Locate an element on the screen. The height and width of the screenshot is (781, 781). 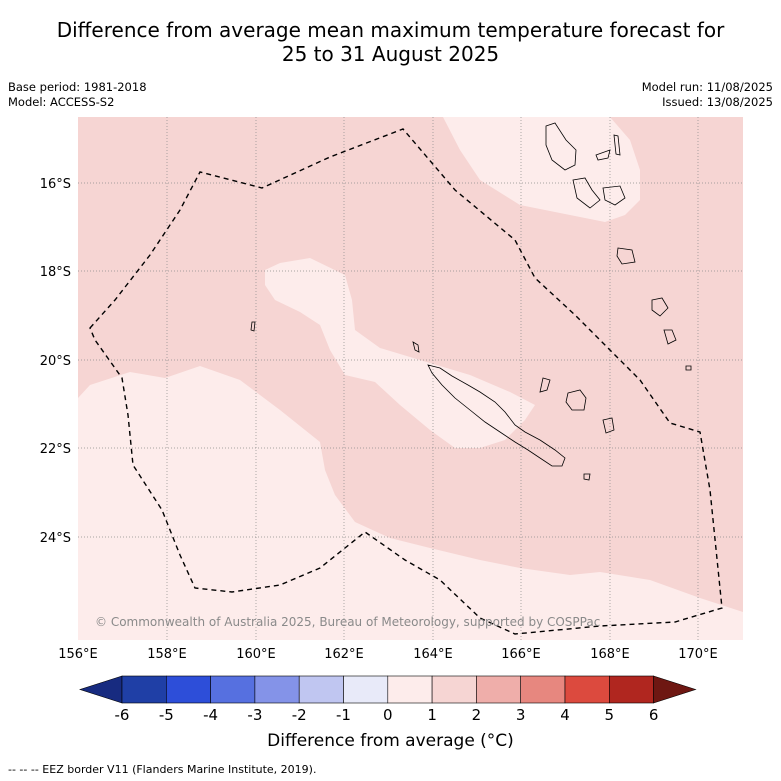
colorbar-tick-label: 3 is located at coordinates (521, 715).